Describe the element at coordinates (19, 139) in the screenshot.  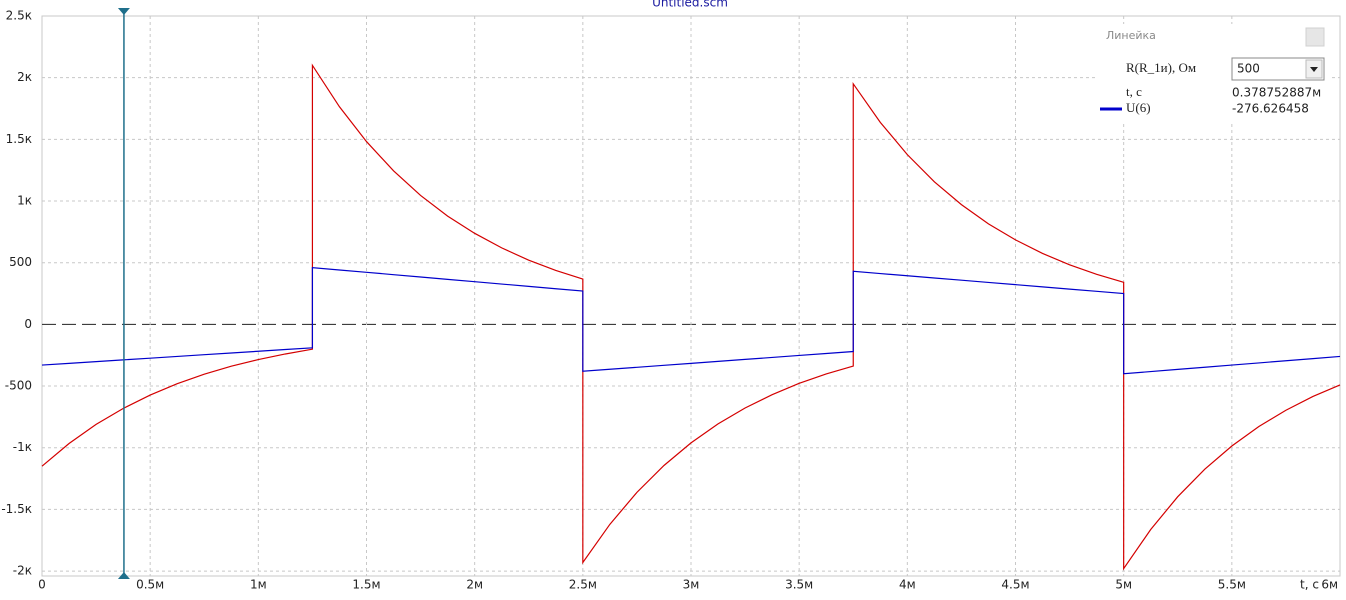
I see `y-tick-label: 1.5к` at that location.